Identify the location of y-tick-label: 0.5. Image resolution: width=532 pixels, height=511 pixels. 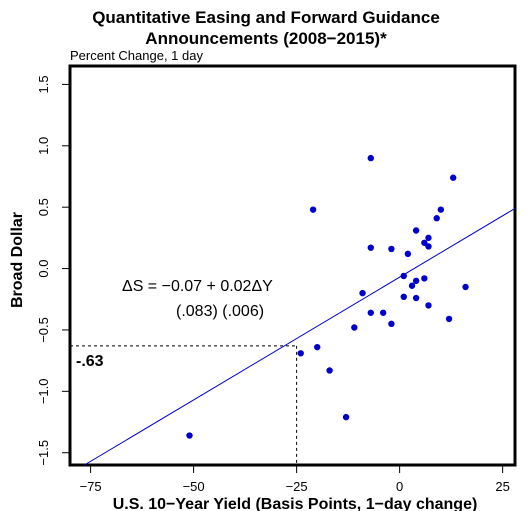
(43, 207).